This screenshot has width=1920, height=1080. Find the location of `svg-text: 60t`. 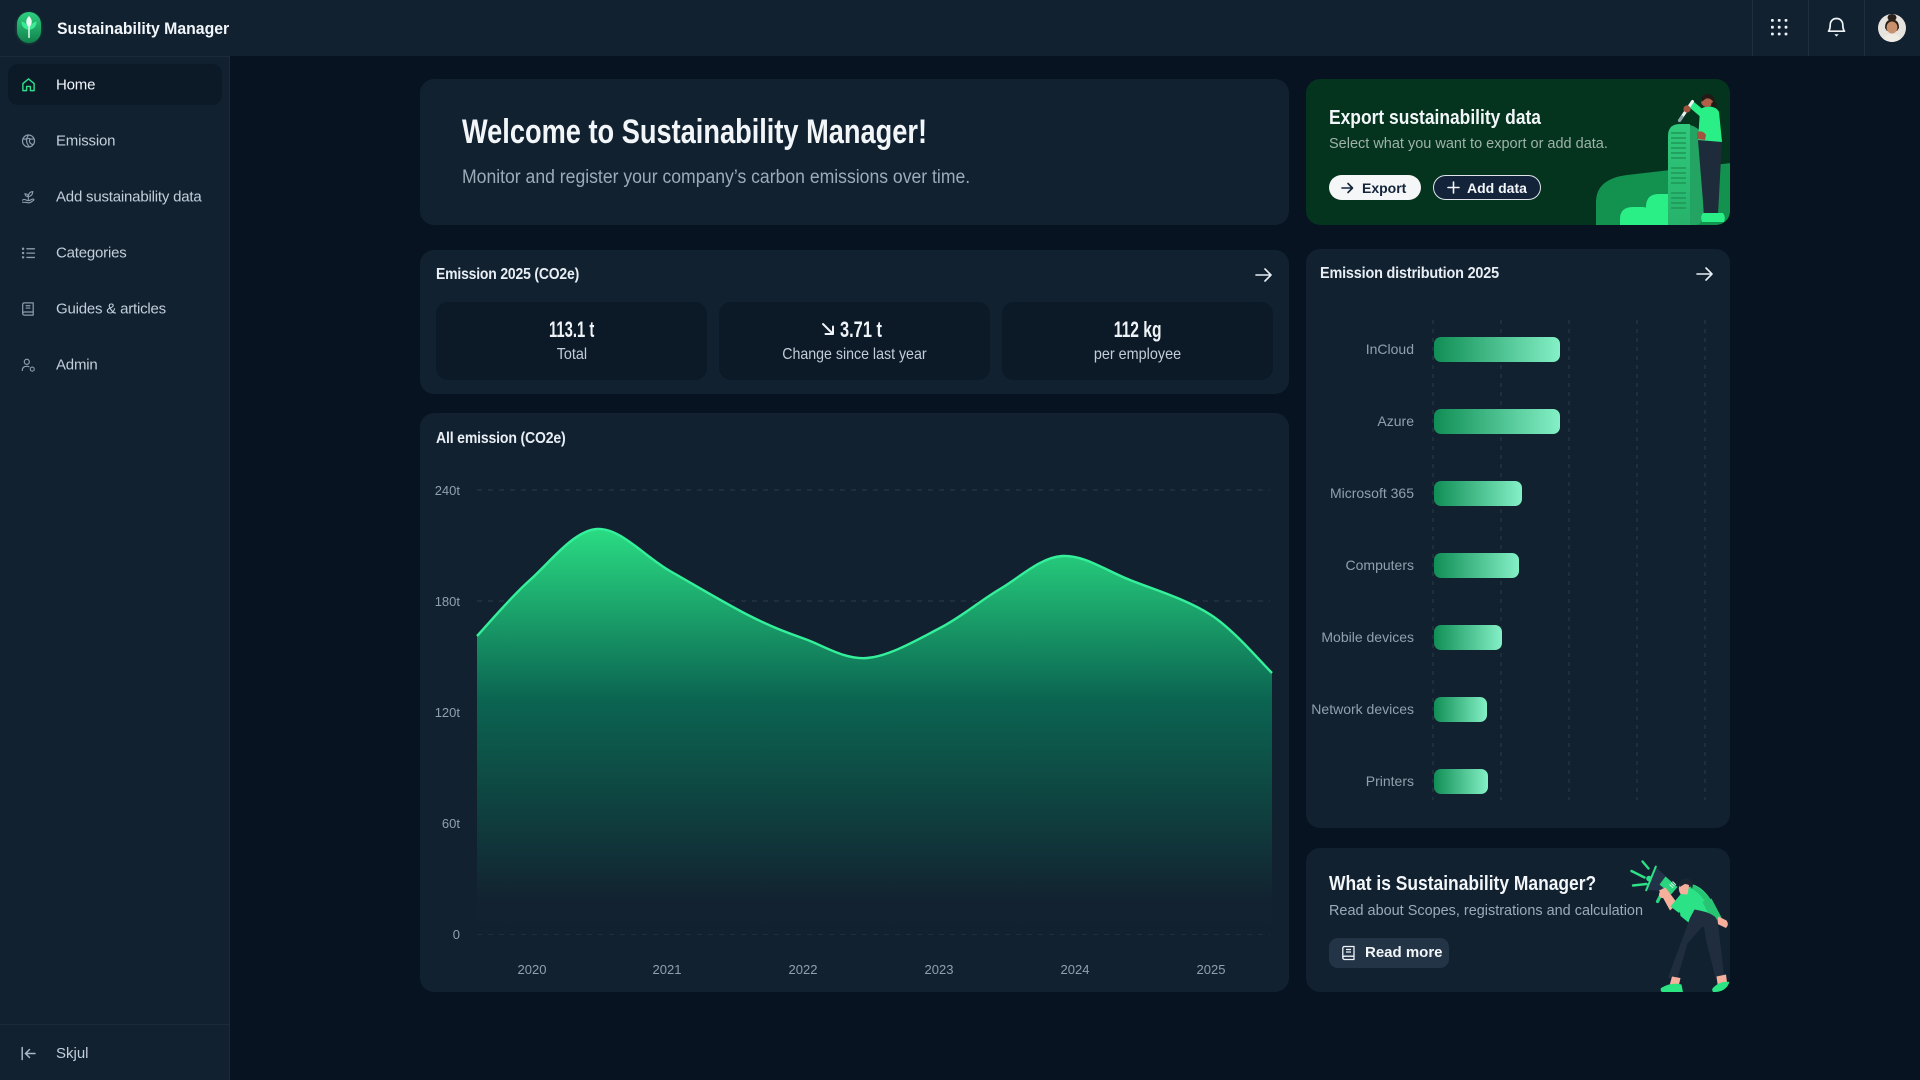

svg-text: 60t is located at coordinates (451, 823).